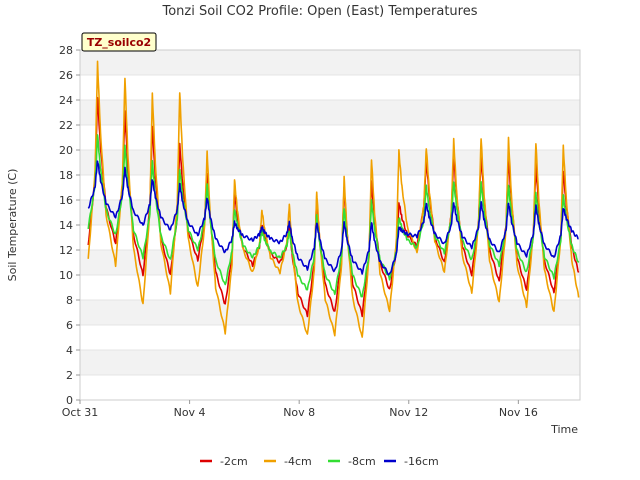 Image resolution: width=640 pixels, height=480 pixels. Describe the element at coordinates (66, 50) in the screenshot. I see `y-tick-label: 28` at that location.